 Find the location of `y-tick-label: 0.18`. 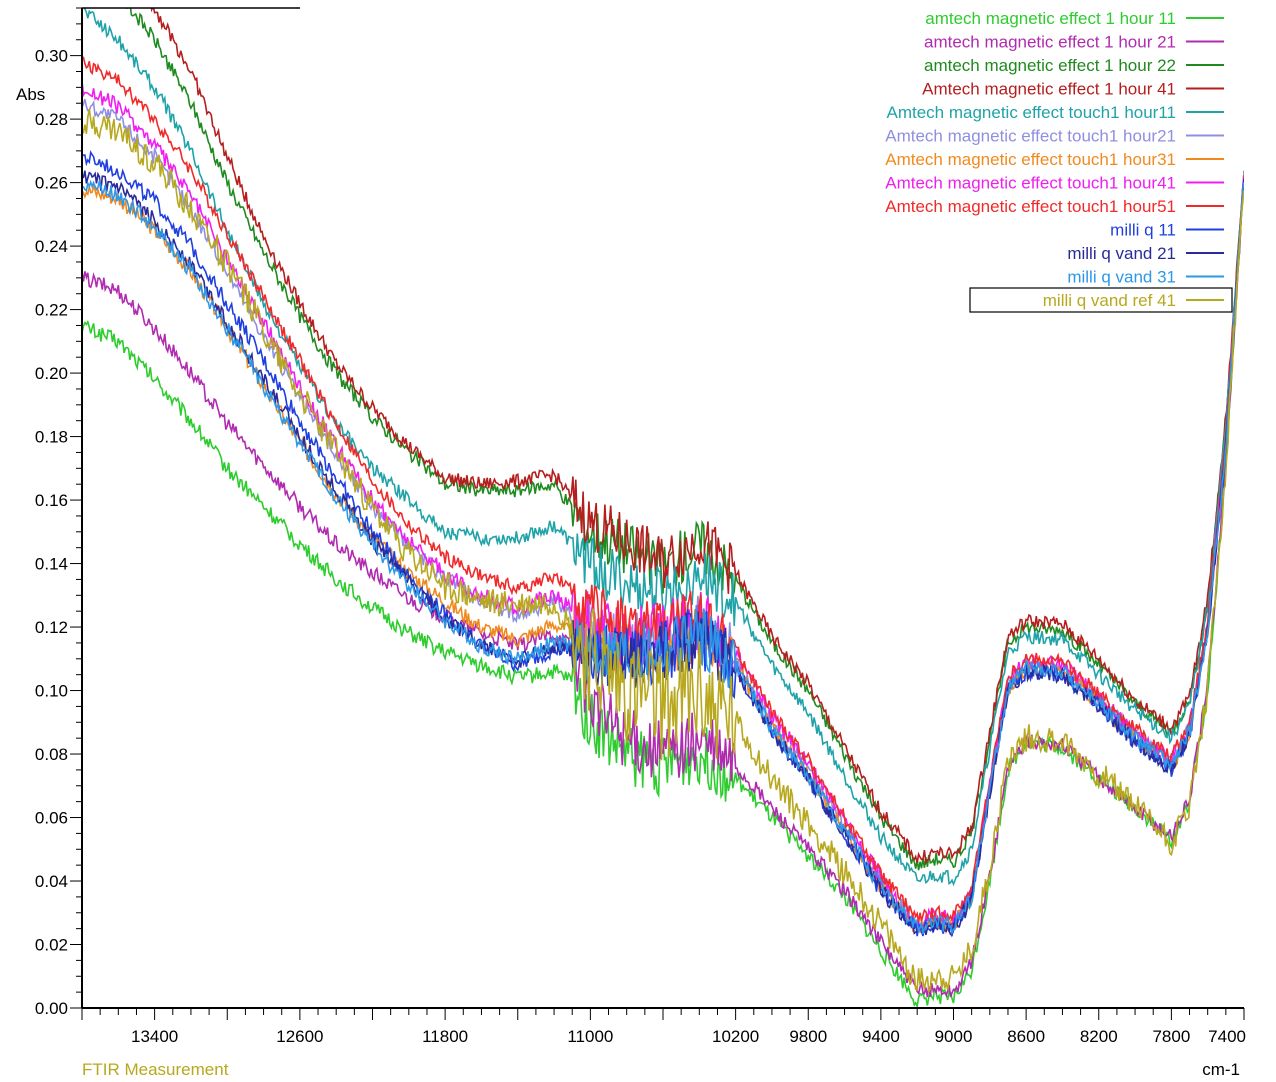

y-tick-label: 0.18 is located at coordinates (51, 437).